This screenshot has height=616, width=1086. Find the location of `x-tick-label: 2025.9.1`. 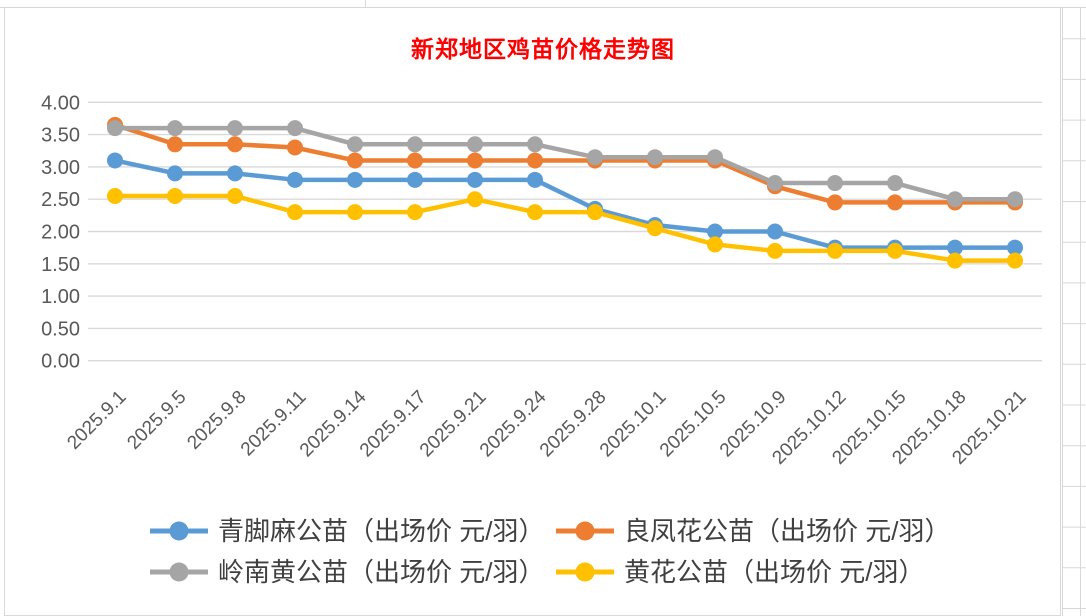

x-tick-label: 2025.9.1 is located at coordinates (96, 420).